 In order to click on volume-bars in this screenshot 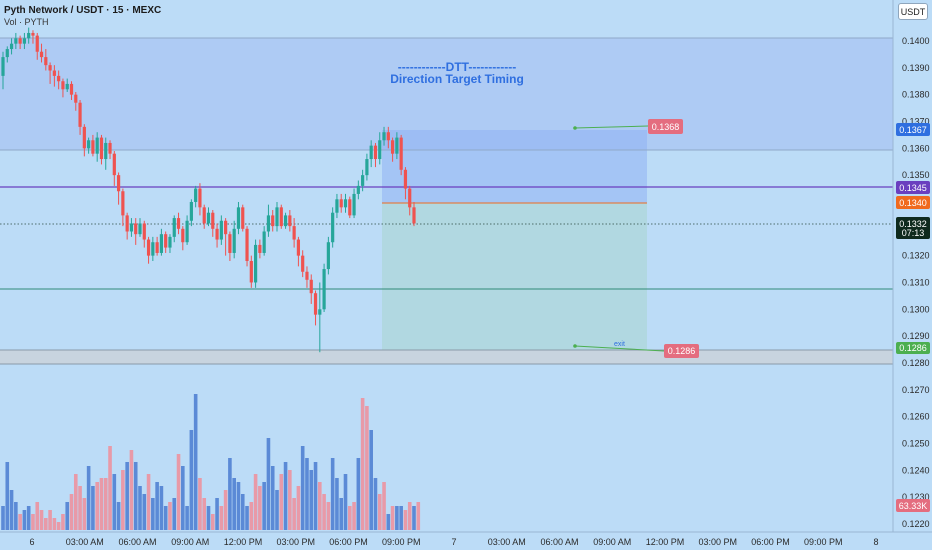, I will do `click(211, 462)`.